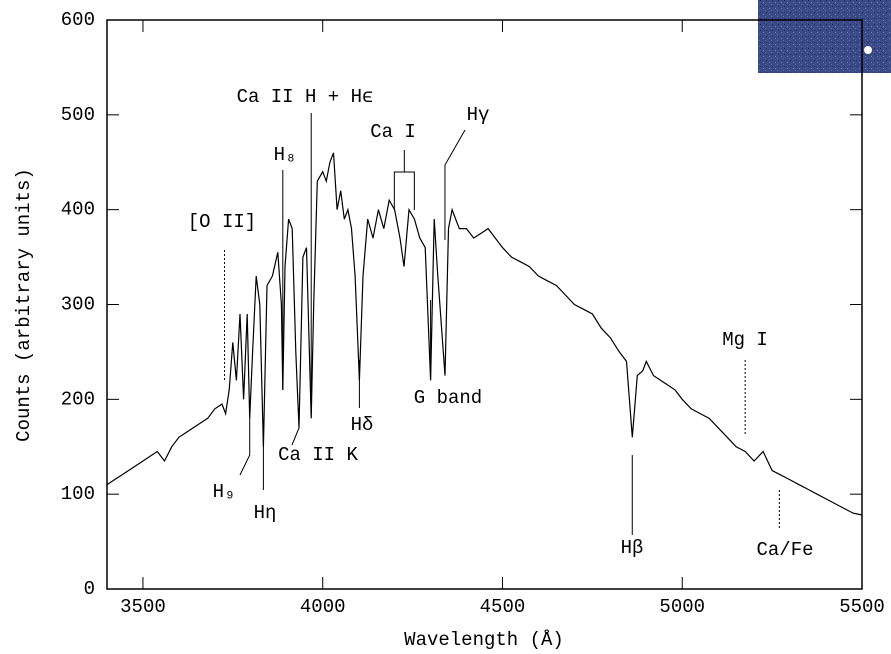  What do you see at coordinates (824, 36) in the screenshot?
I see `inset-image` at bounding box center [824, 36].